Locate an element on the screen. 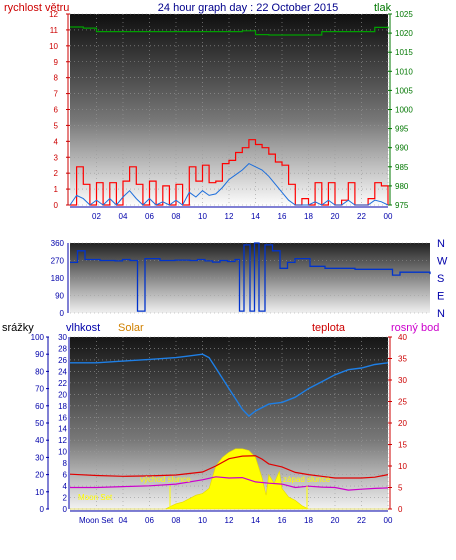 The image size is (456, 560). pressure-tick: 1020 is located at coordinates (404, 33).